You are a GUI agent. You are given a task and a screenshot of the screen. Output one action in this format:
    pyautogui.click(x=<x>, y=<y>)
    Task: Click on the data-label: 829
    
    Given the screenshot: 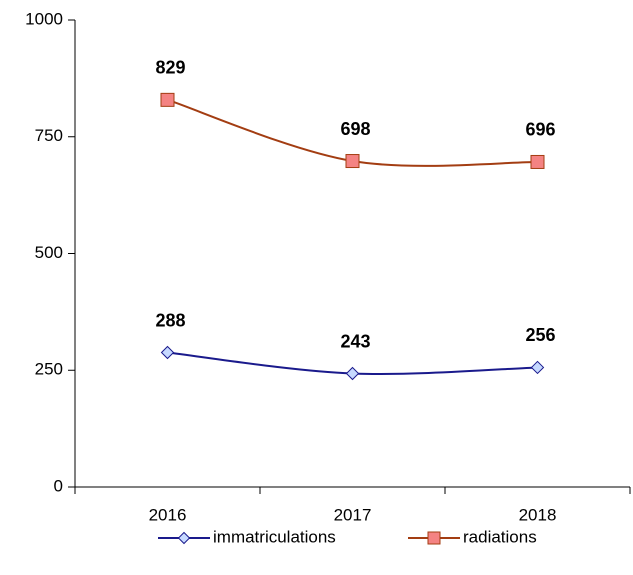 What is the action you would take?
    pyautogui.click(x=170, y=68)
    